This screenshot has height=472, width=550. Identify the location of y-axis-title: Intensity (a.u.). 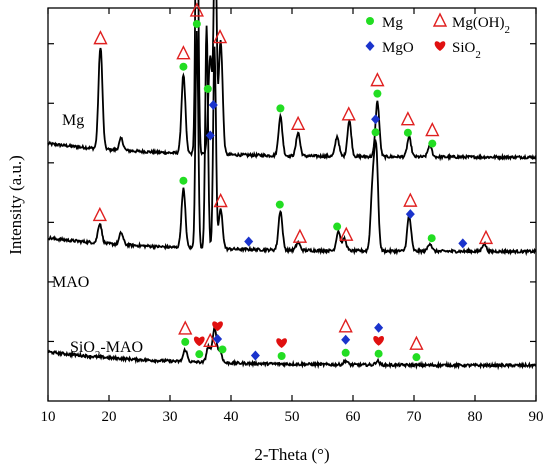
(15, 205).